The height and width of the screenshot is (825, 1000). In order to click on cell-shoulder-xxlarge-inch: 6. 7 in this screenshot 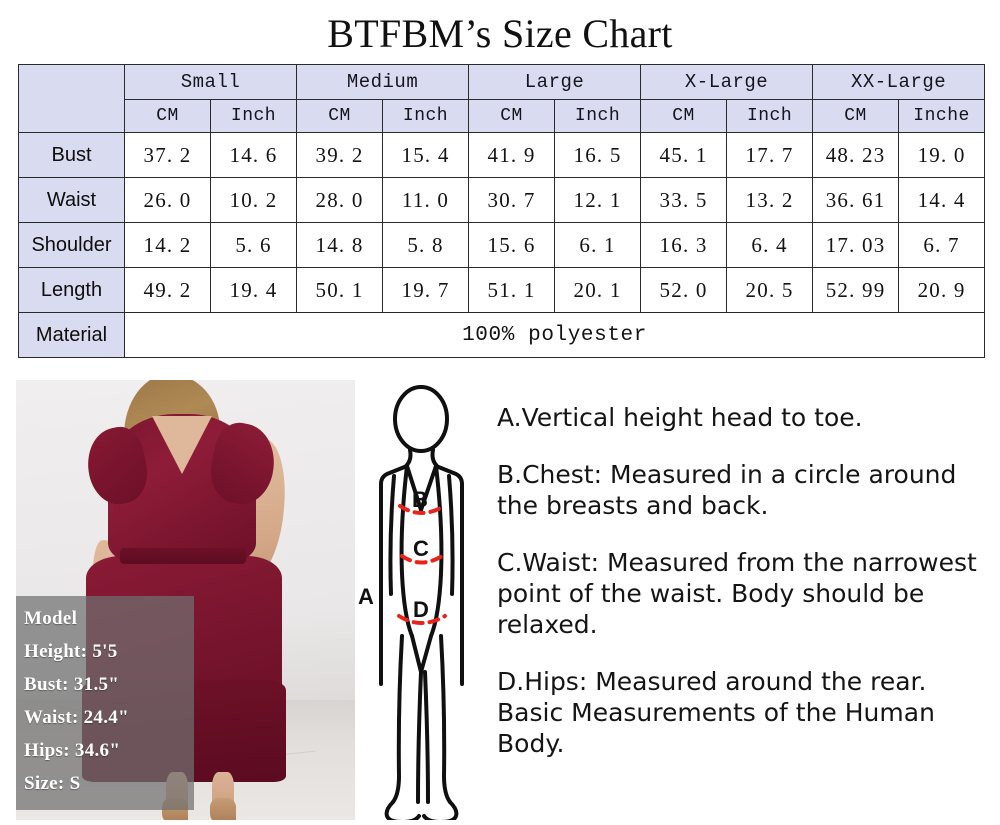, I will do `click(942, 245)`.